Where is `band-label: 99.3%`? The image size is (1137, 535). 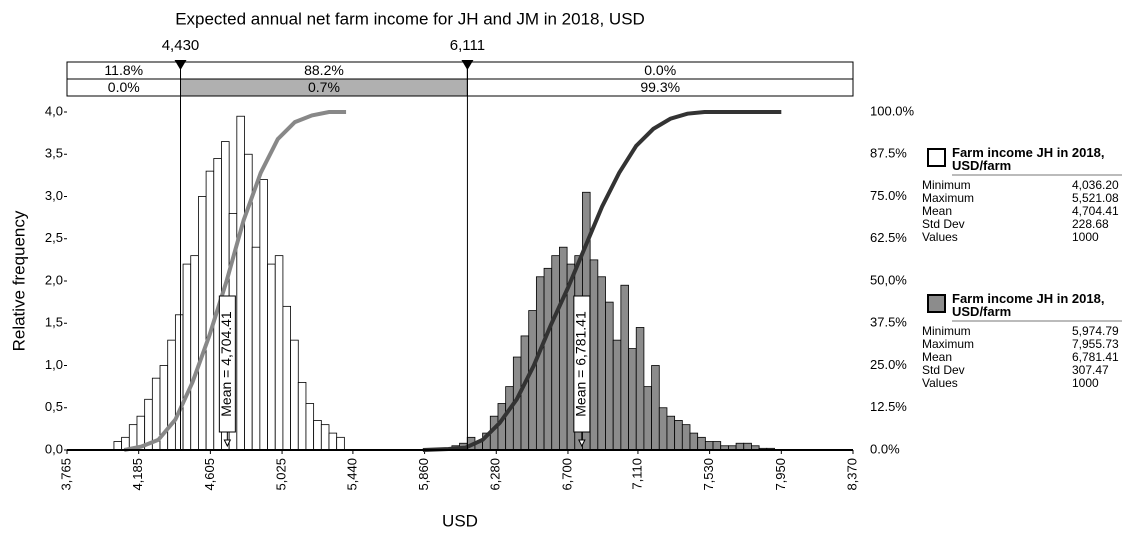
band-label: 99.3% is located at coordinates (660, 87).